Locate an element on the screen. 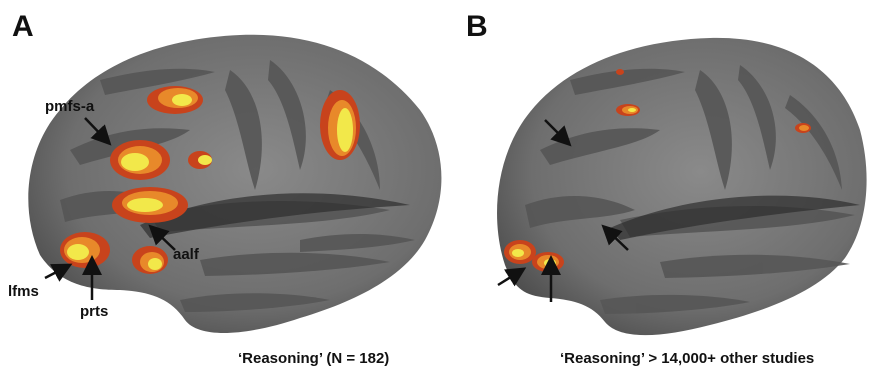 This screenshot has width=872, height=373. arrow-b-middle is located at coordinates (615, 237).